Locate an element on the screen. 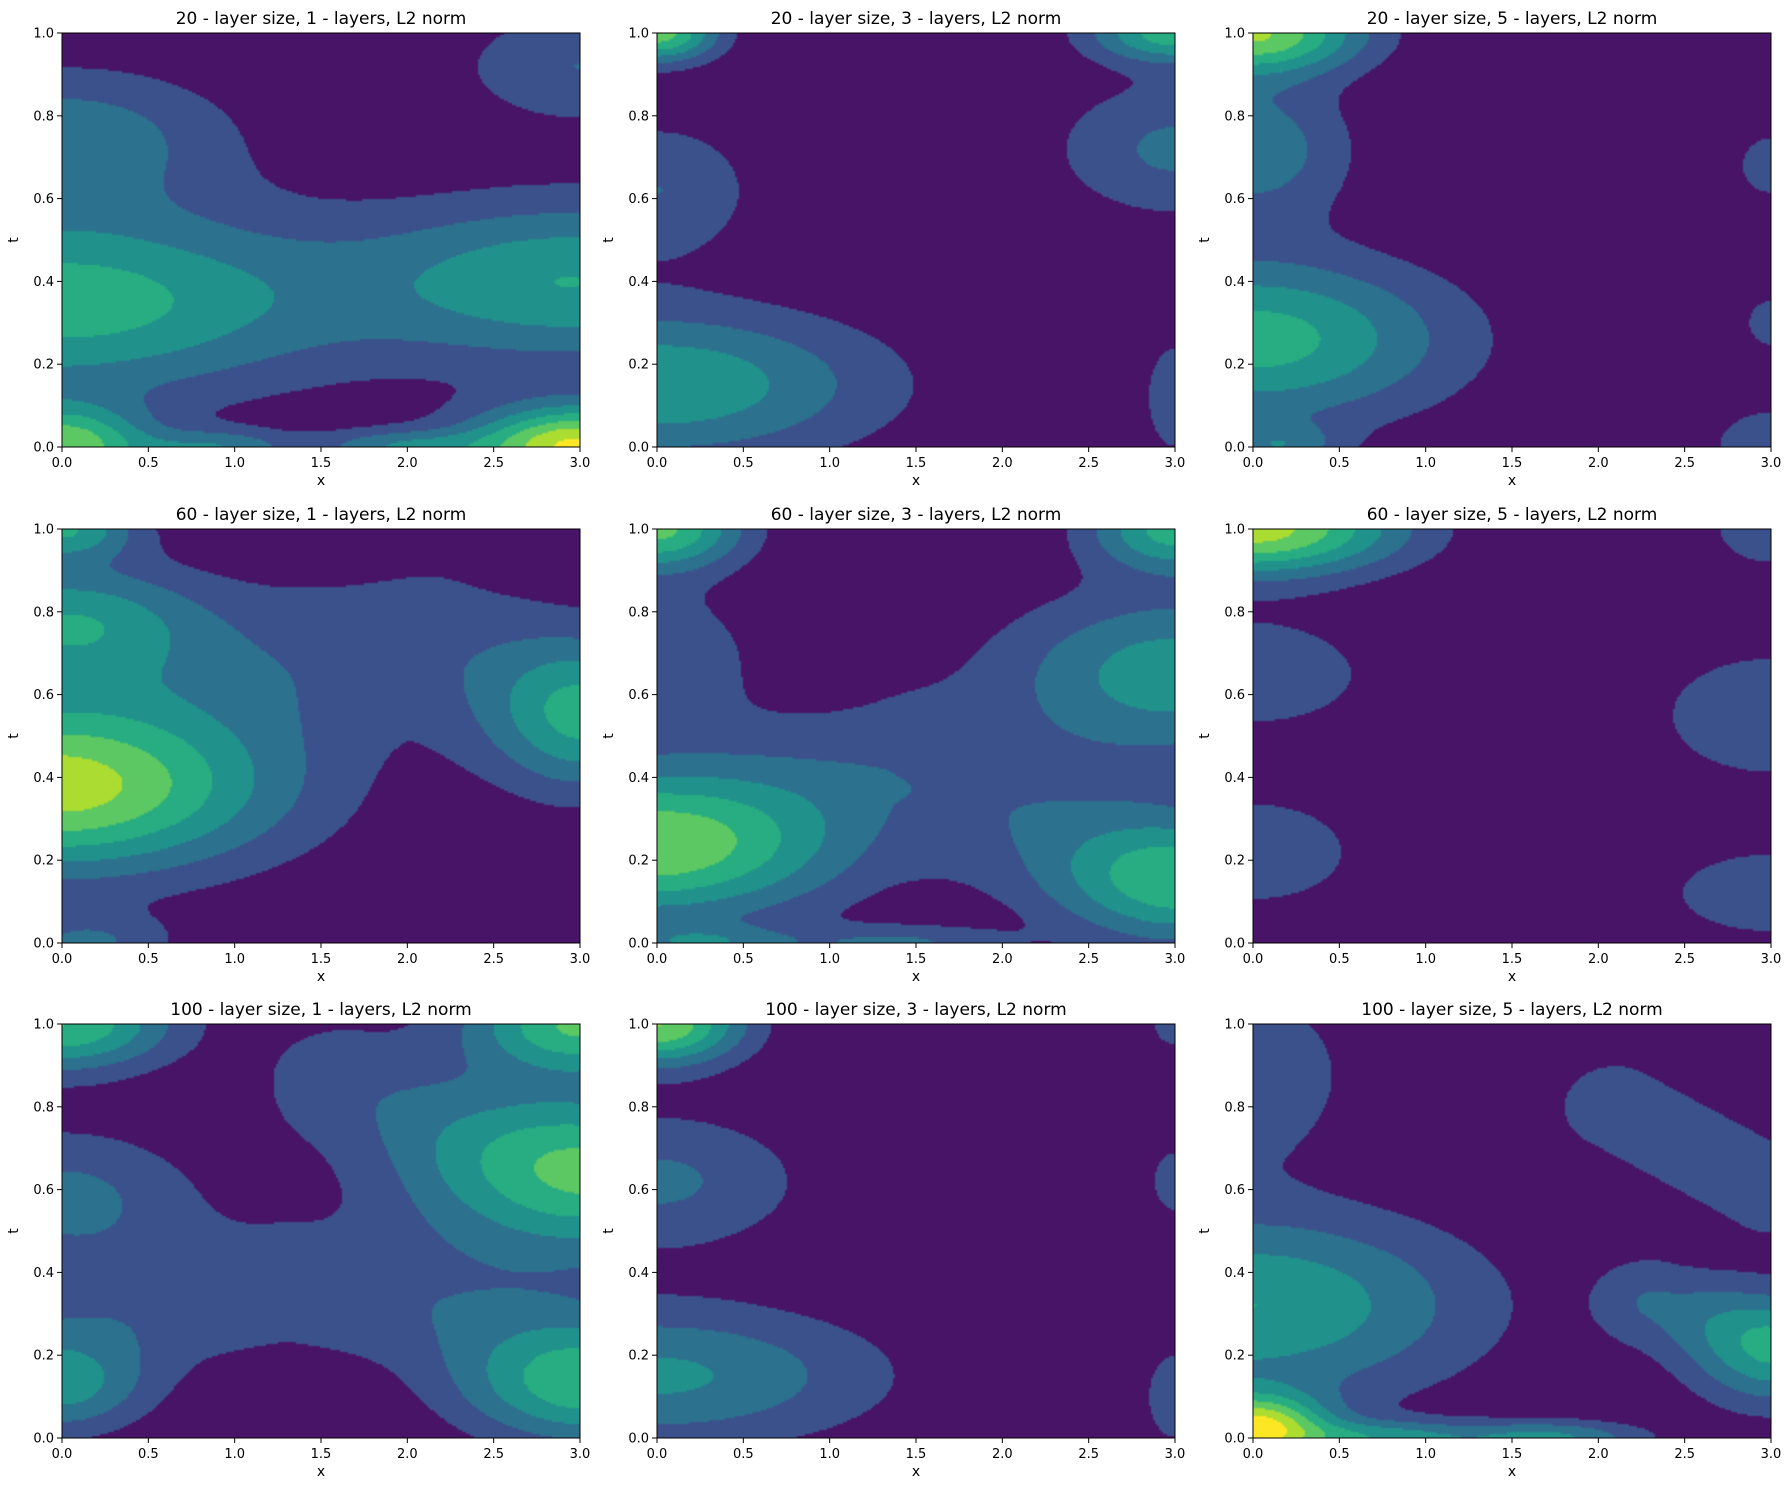 The image size is (1790, 1490). panel-title: 100 - layer size, 5 - layers, L2 norm is located at coordinates (1511, 1010).